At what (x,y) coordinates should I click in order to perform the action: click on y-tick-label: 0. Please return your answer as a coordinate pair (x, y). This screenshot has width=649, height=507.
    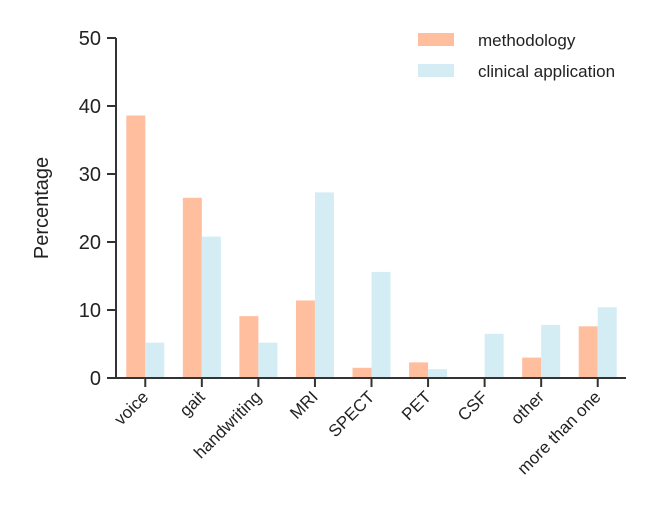
    Looking at the image, I should click on (95, 379).